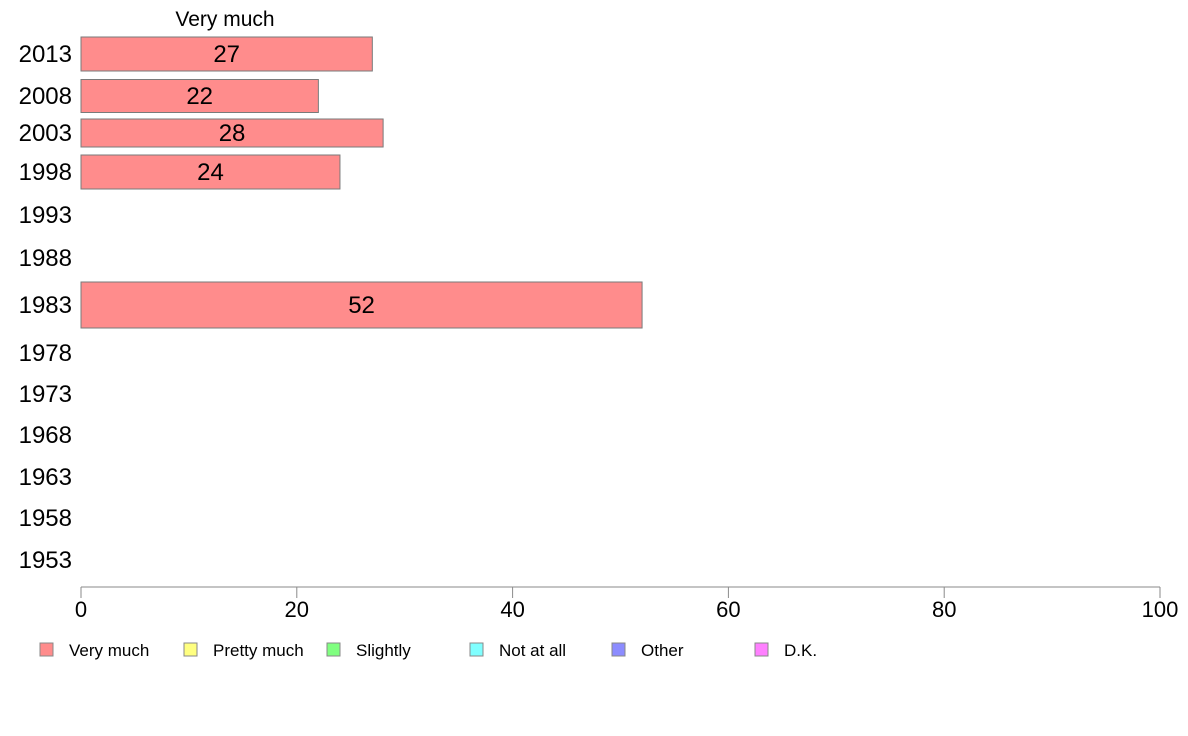  Describe the element at coordinates (512, 609) in the screenshot. I see `x-tick-label-40: 40` at that location.